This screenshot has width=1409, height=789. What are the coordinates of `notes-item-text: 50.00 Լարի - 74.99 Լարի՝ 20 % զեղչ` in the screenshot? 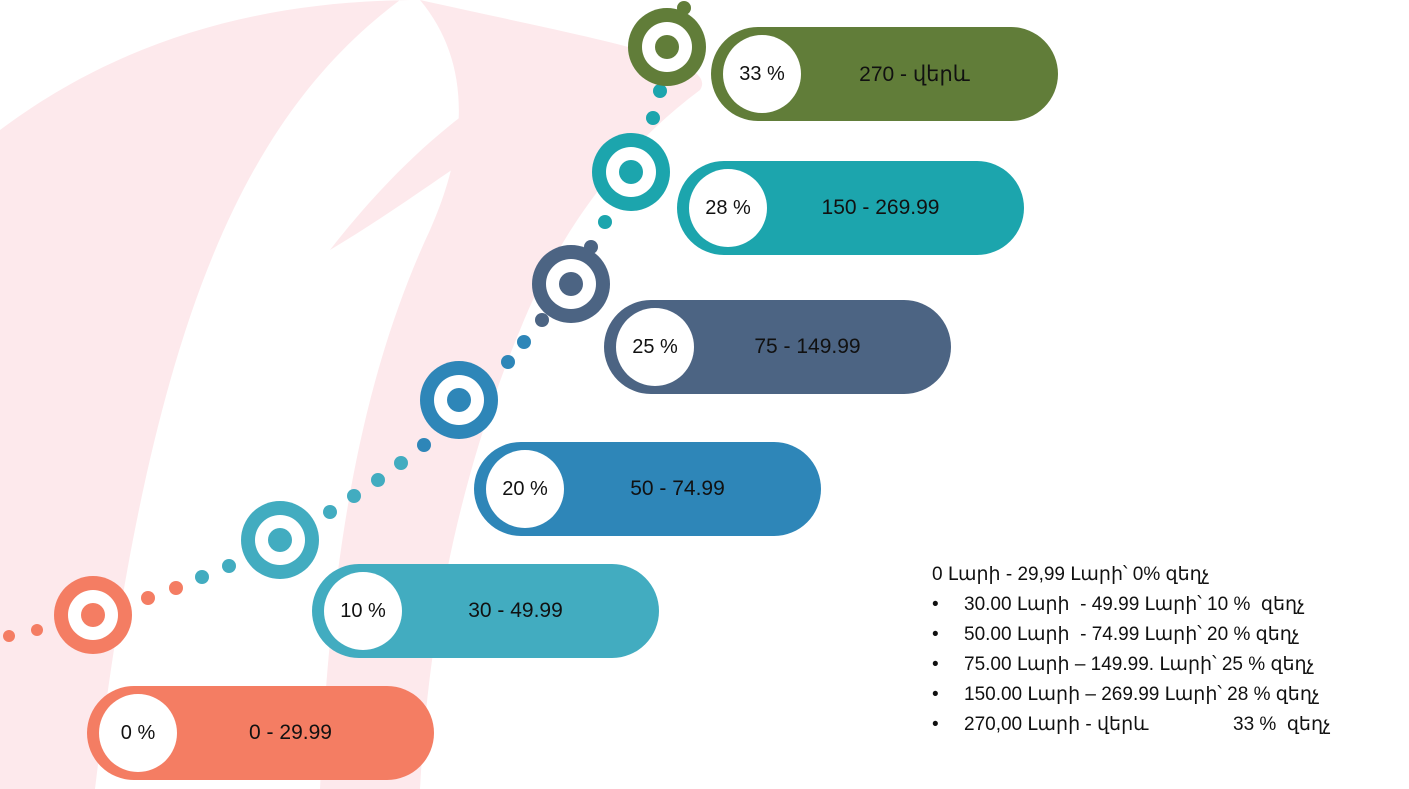 It's located at (1132, 634).